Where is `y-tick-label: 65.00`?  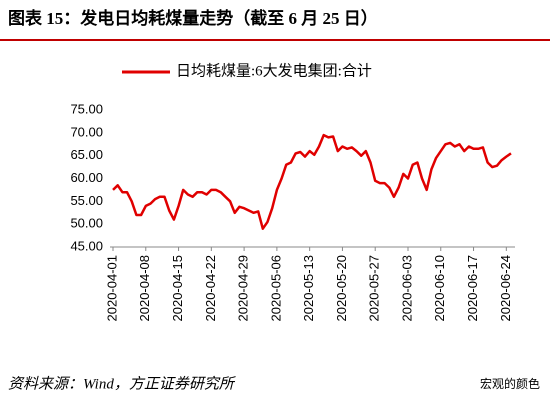
y-tick-label: 65.00 is located at coordinates (86, 154).